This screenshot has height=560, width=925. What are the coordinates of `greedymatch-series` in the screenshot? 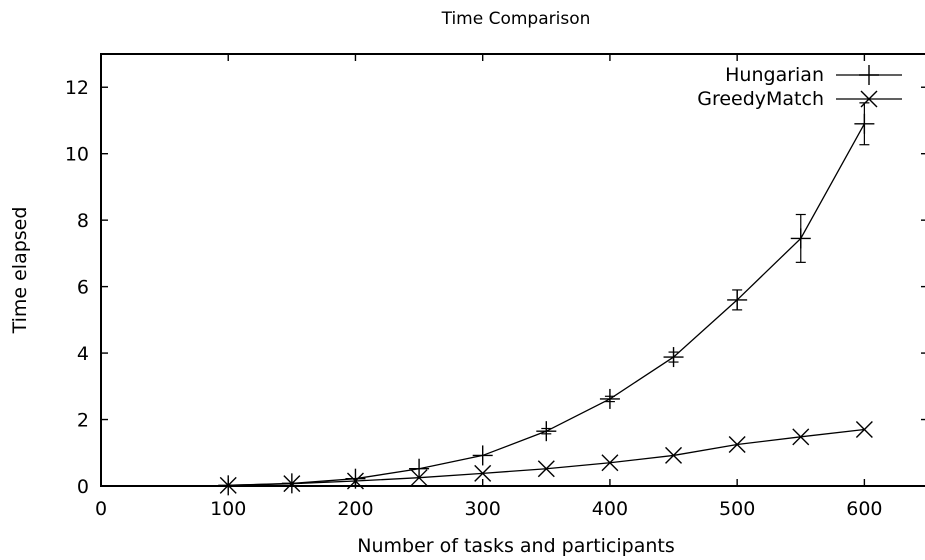 It's located at (546, 457).